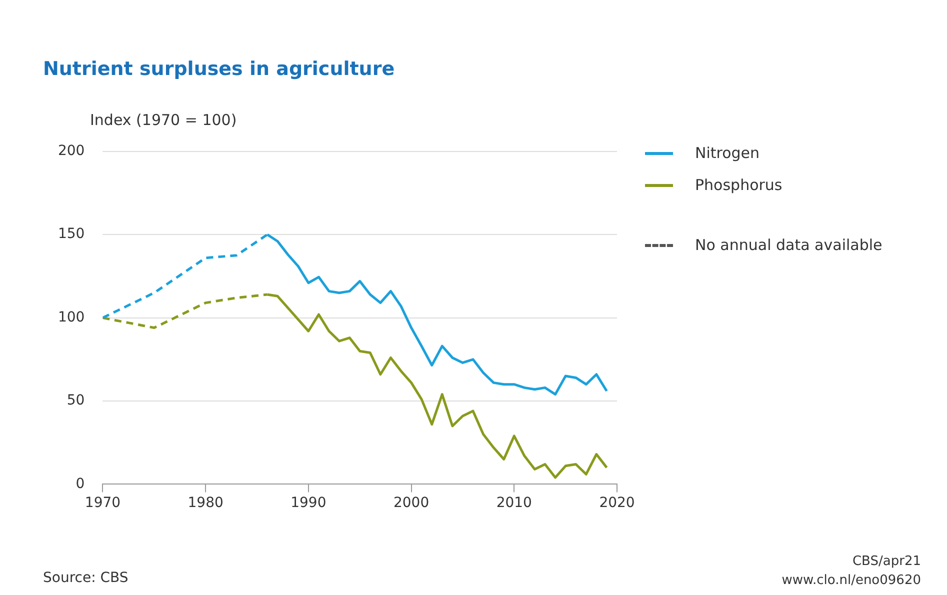 The image size is (947, 595). Describe the element at coordinates (71, 317) in the screenshot. I see `y-tick-label: 100` at that location.